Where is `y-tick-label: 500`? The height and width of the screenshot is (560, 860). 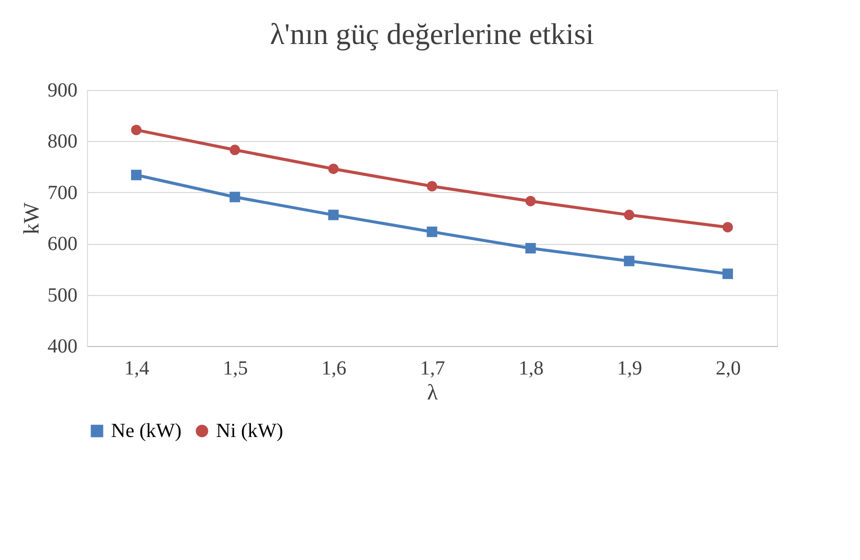 y-tick-label: 500 is located at coordinates (63, 295).